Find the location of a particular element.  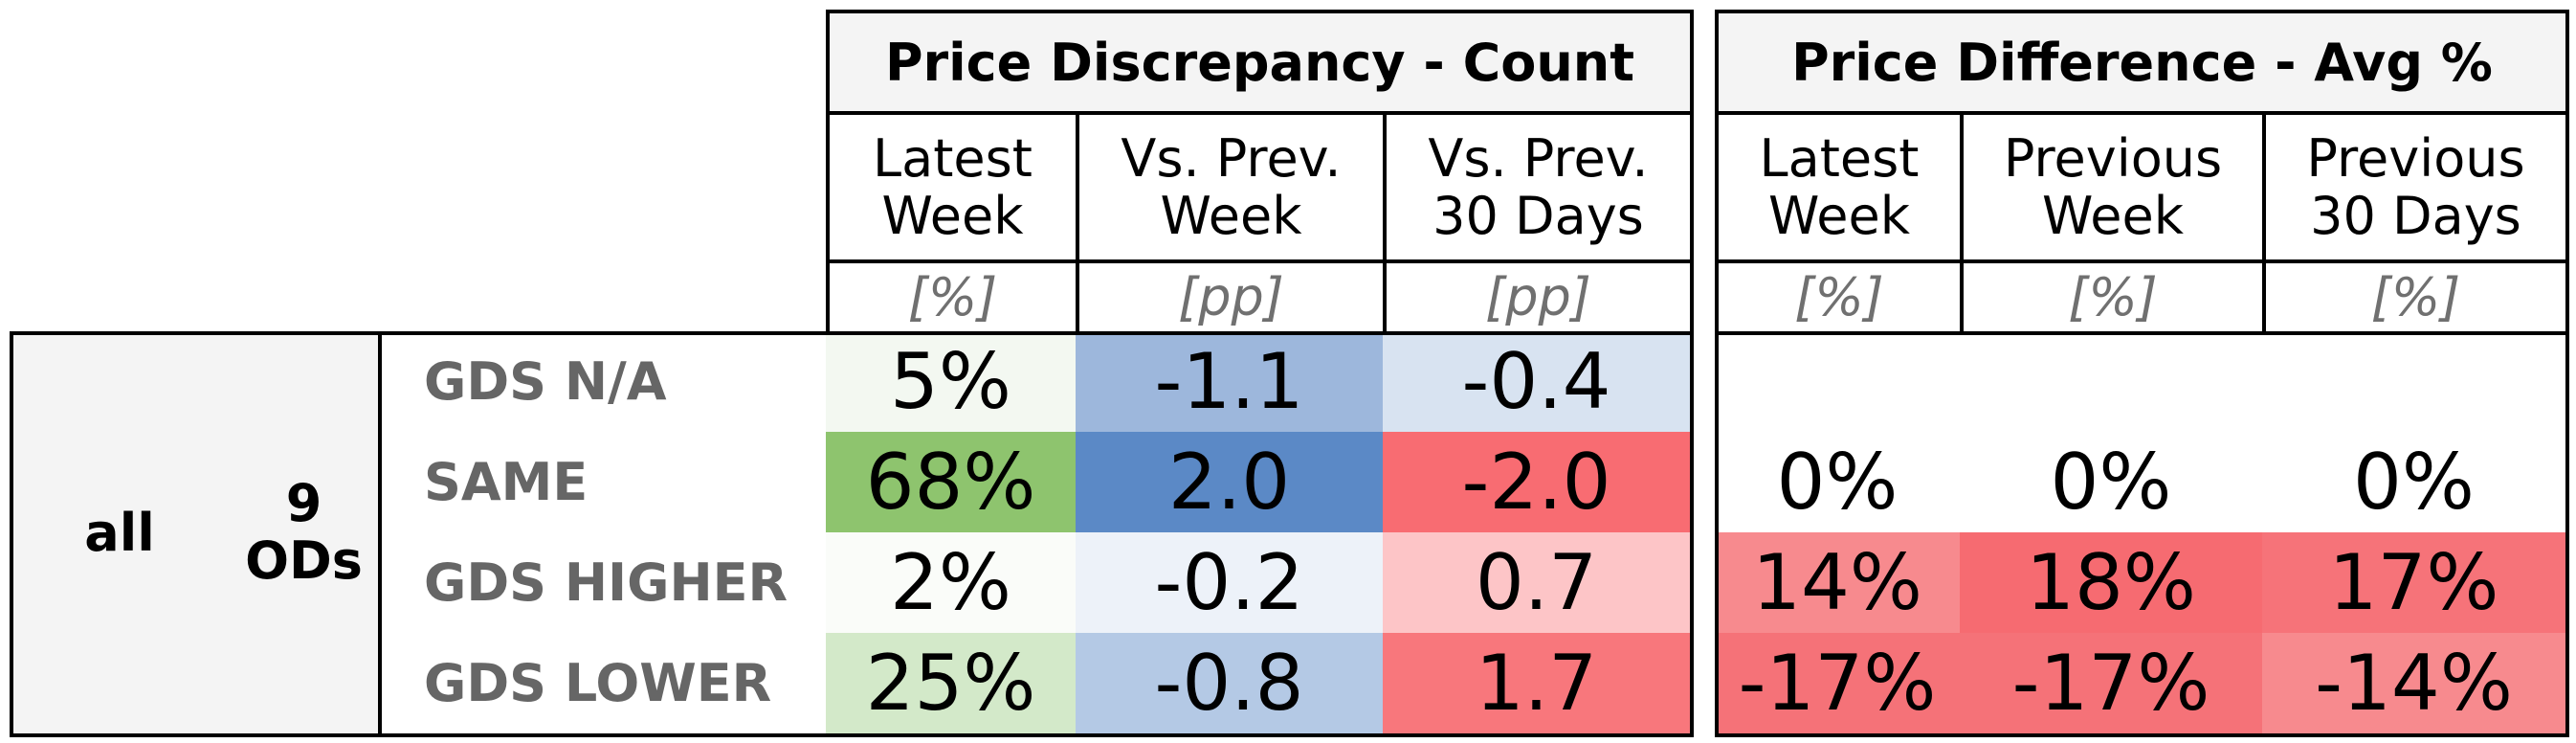

column-header: Vs. Prev. Week is located at coordinates (1231, 189).